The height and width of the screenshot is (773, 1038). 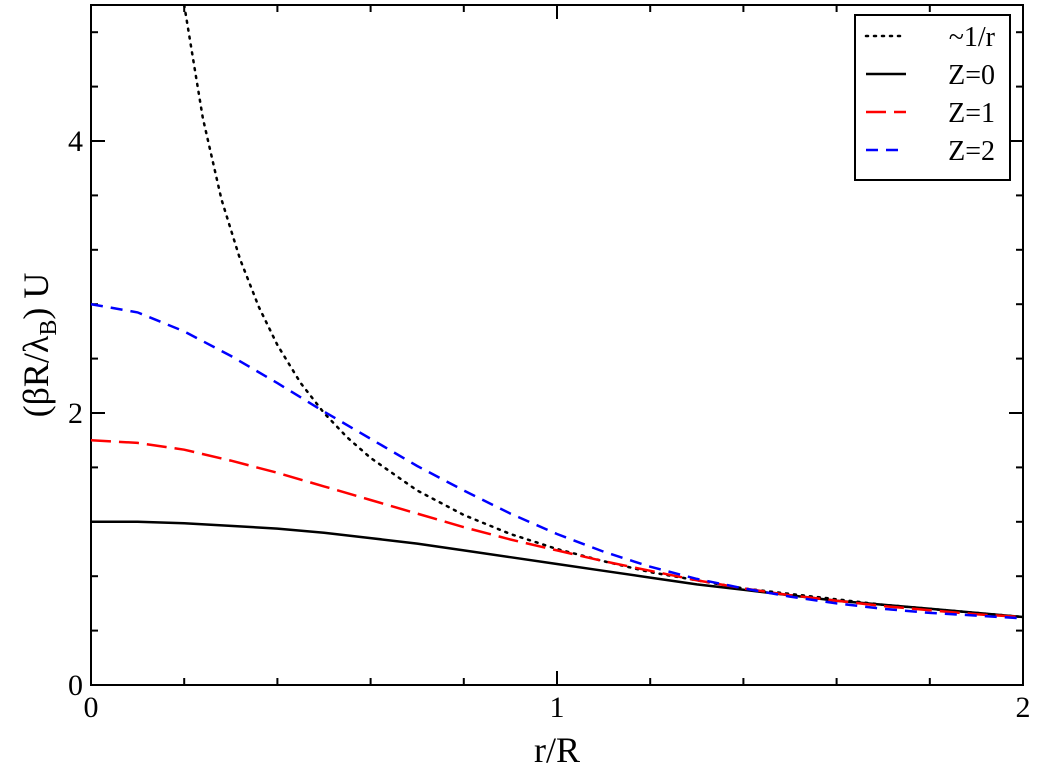 What do you see at coordinates (557, 707) in the screenshot?
I see `x-tick-label: 1` at bounding box center [557, 707].